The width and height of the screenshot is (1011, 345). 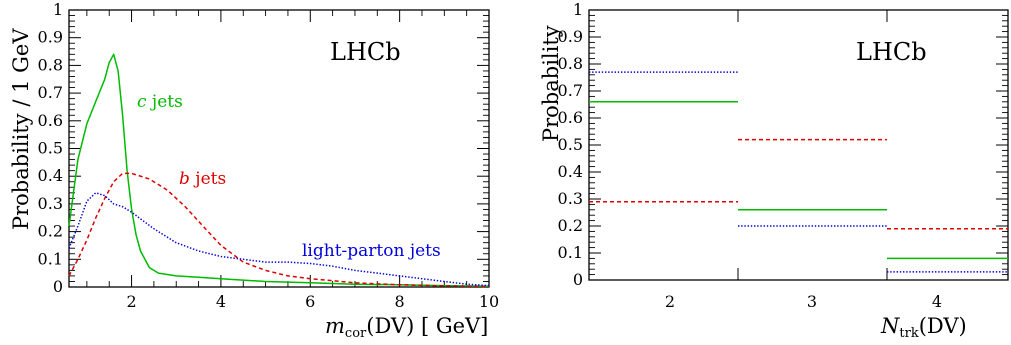 I want to click on right-y-tick-label: 1, so click(x=578, y=9).